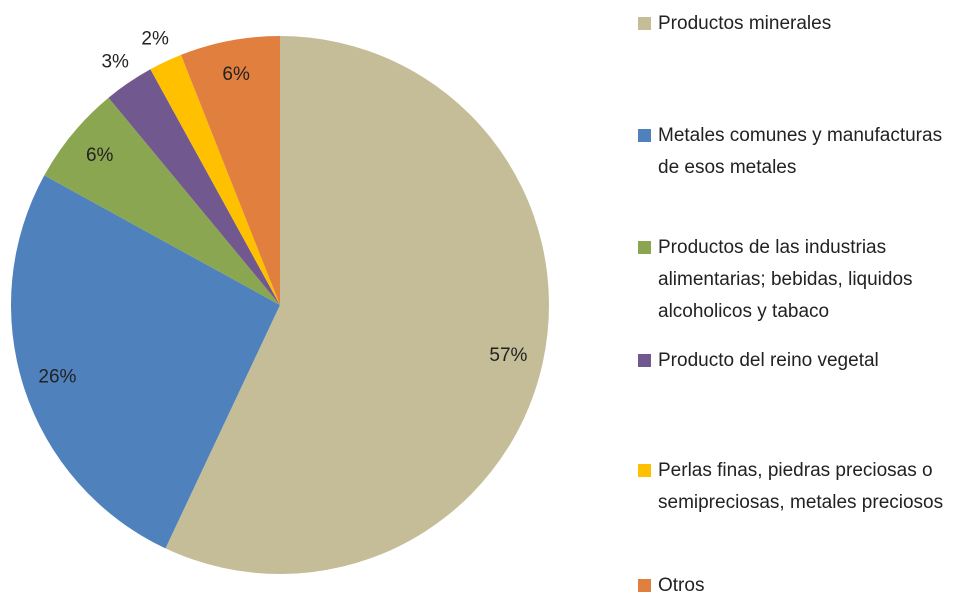 This screenshot has width=972, height=602. I want to click on legend-label: Productos minerales, so click(745, 23).